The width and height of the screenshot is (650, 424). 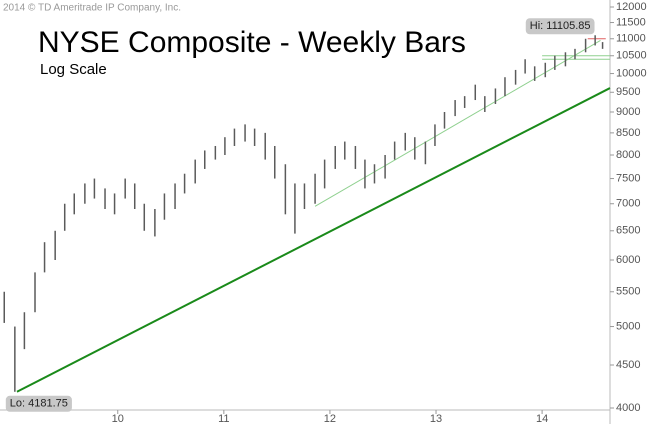 What do you see at coordinates (631, 7) in the screenshot?
I see `y-tick-label: 12000` at bounding box center [631, 7].